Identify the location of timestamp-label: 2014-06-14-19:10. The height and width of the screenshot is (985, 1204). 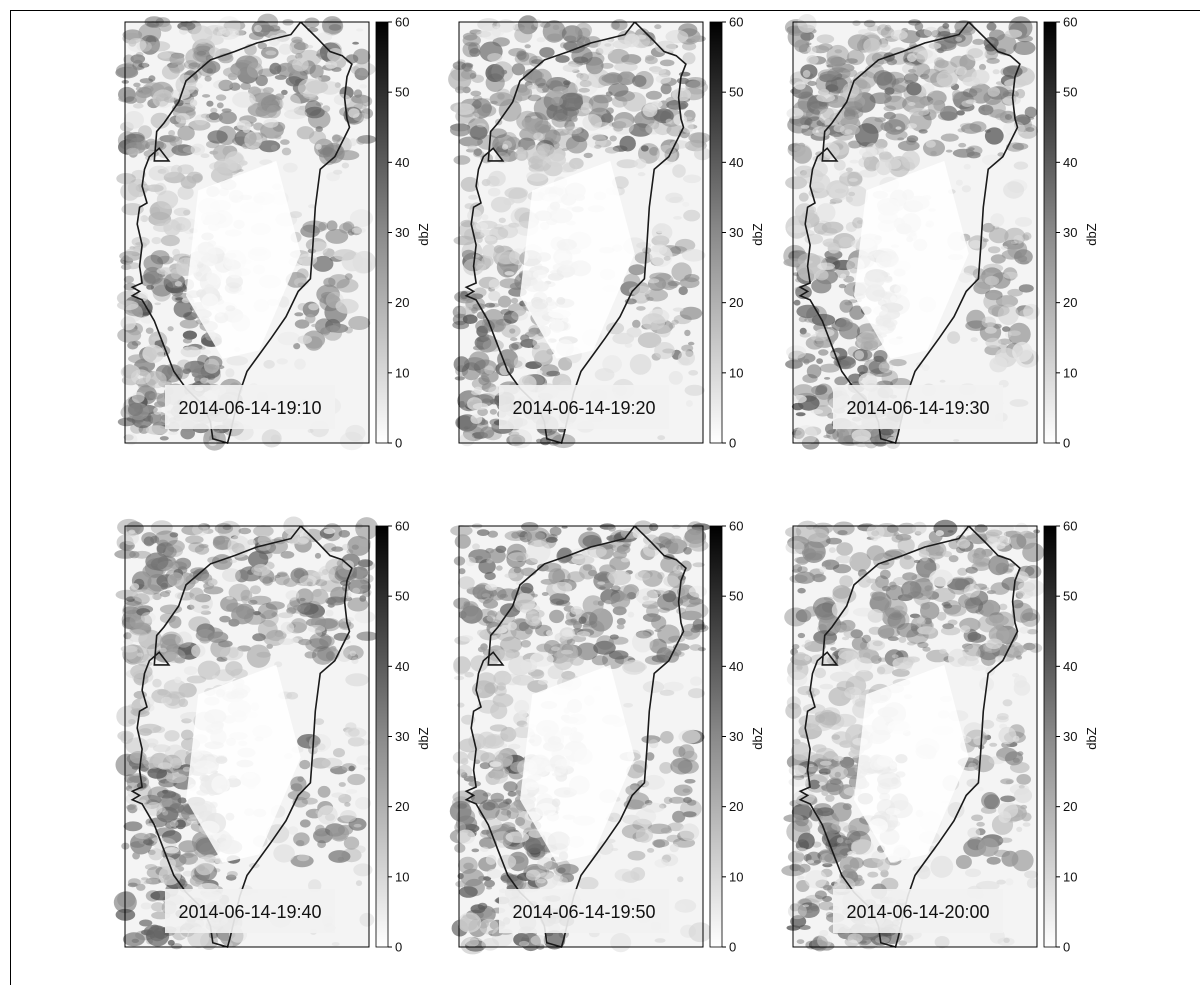
(249, 408).